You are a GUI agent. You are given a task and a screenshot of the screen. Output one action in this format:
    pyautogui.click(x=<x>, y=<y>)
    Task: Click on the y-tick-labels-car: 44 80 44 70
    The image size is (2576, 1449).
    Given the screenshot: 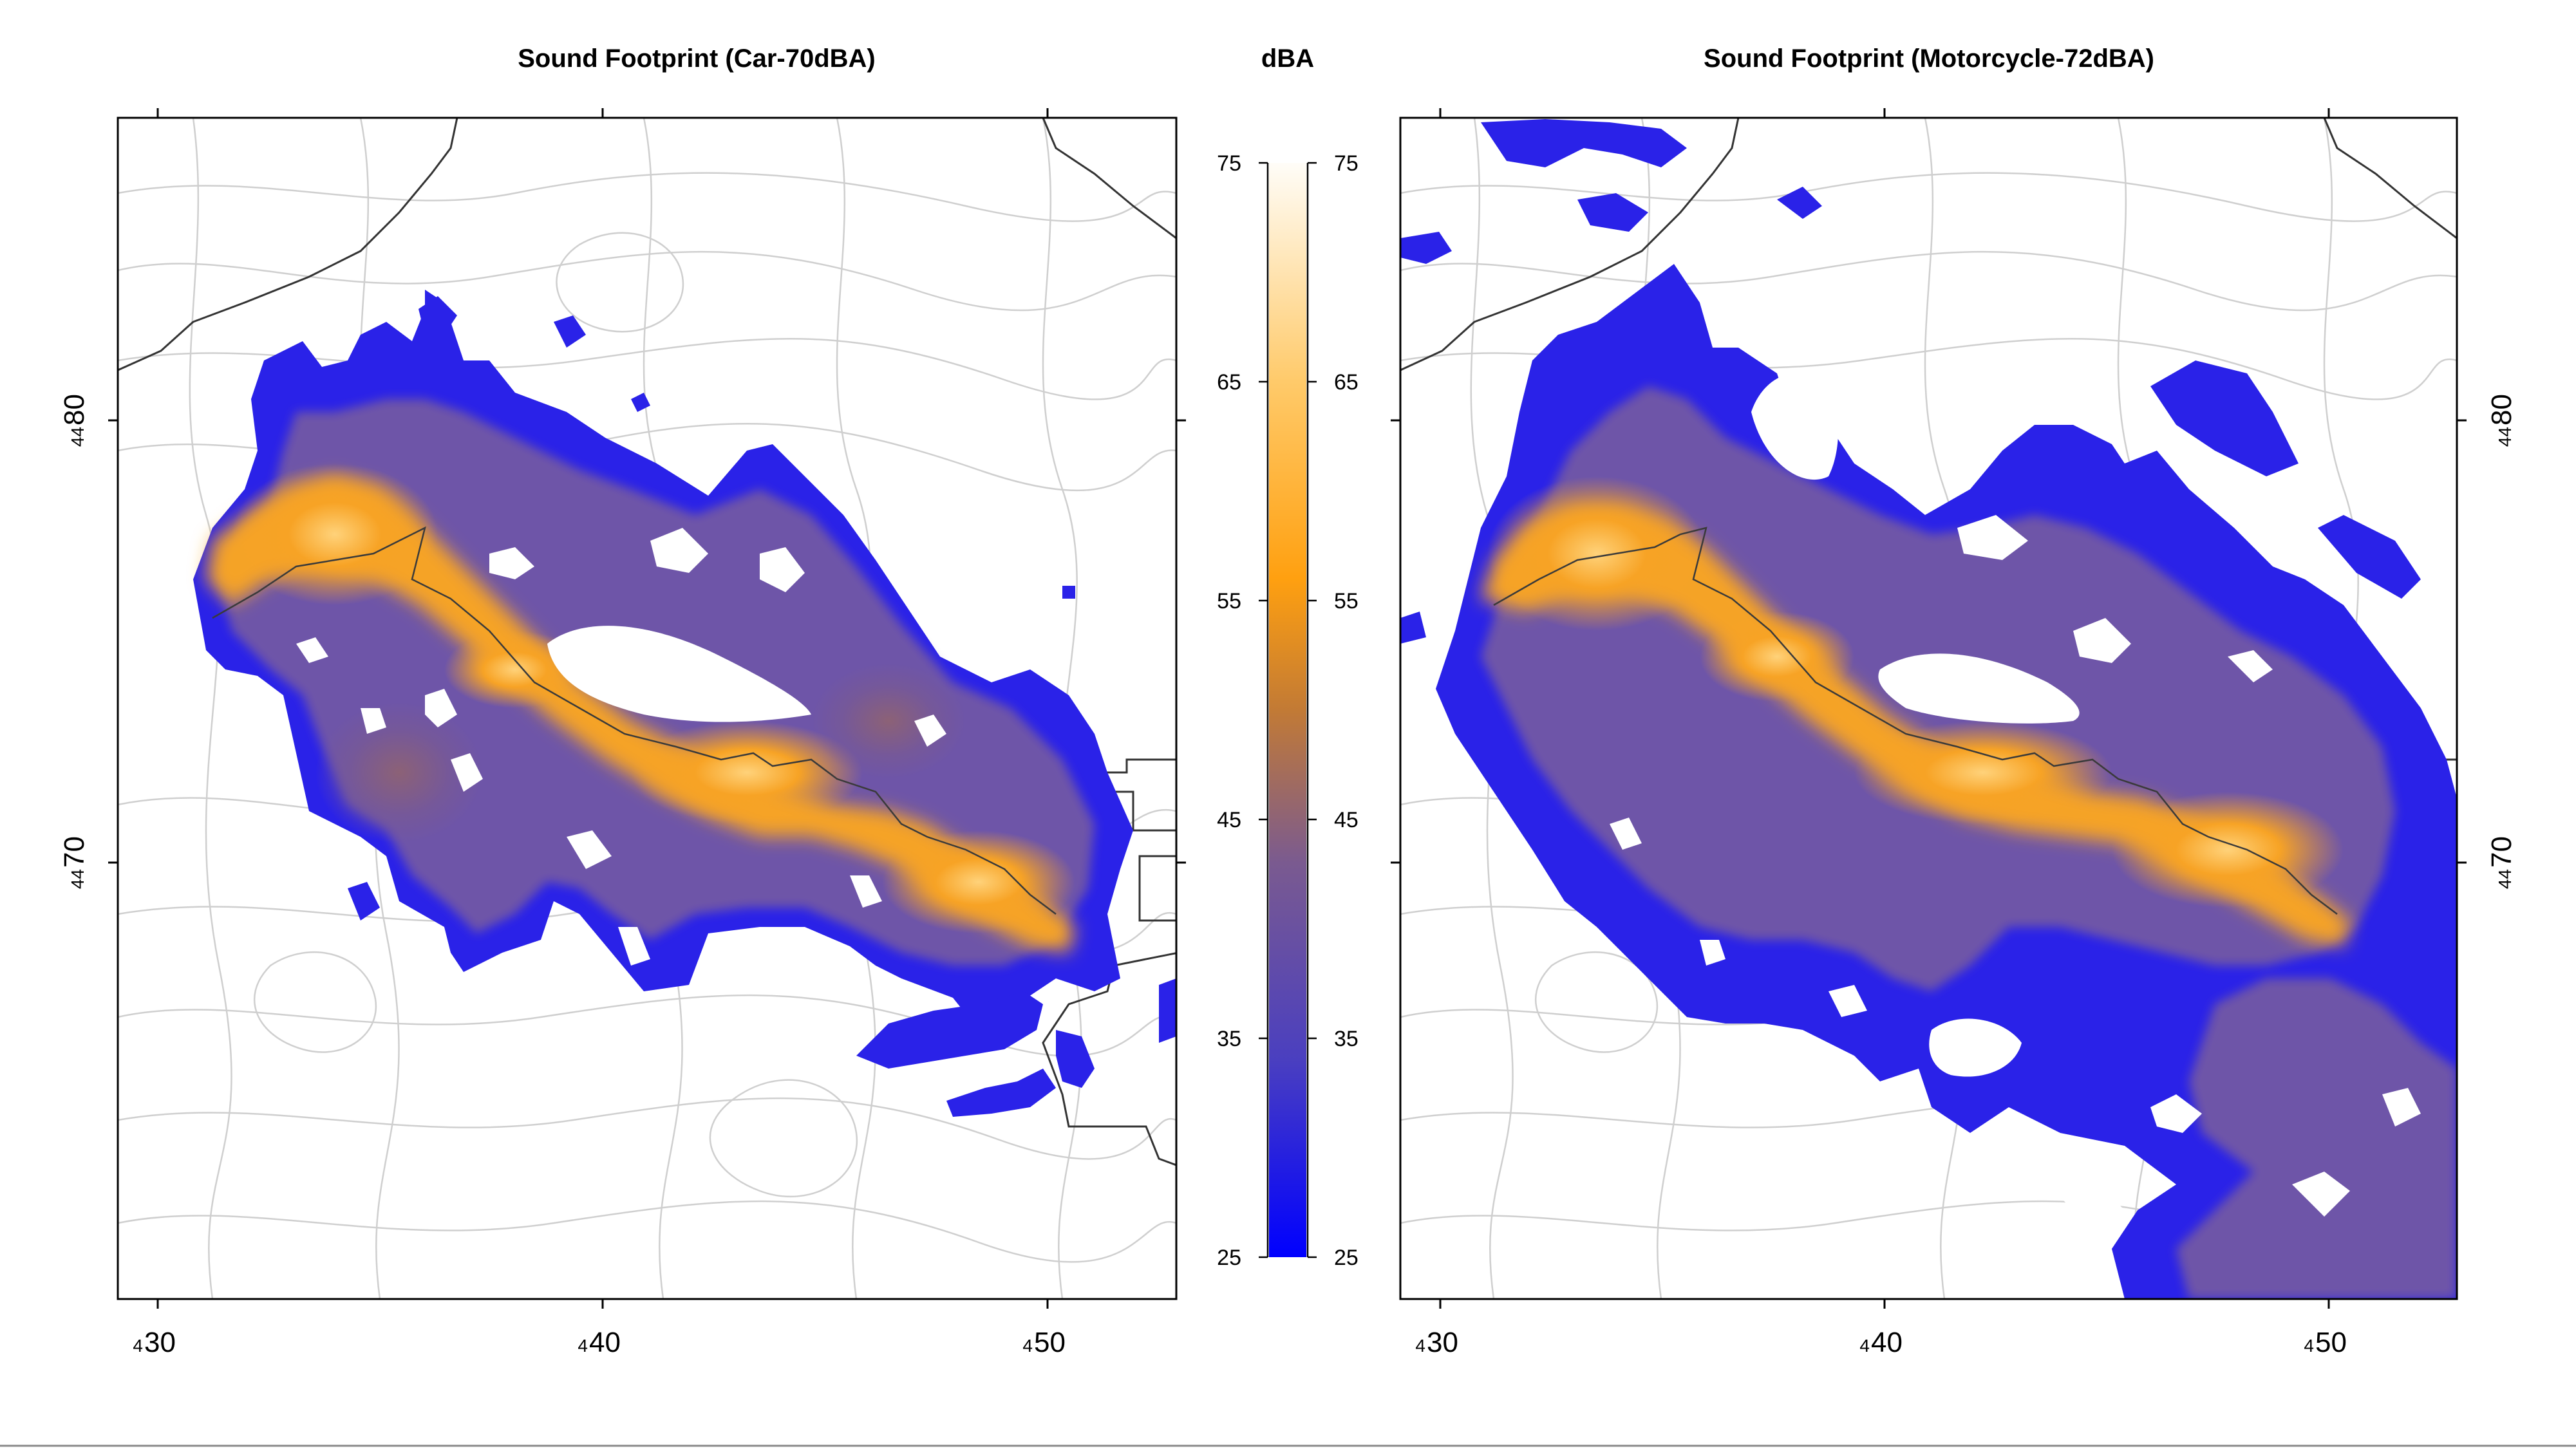 What is the action you would take?
    pyautogui.click(x=74, y=641)
    